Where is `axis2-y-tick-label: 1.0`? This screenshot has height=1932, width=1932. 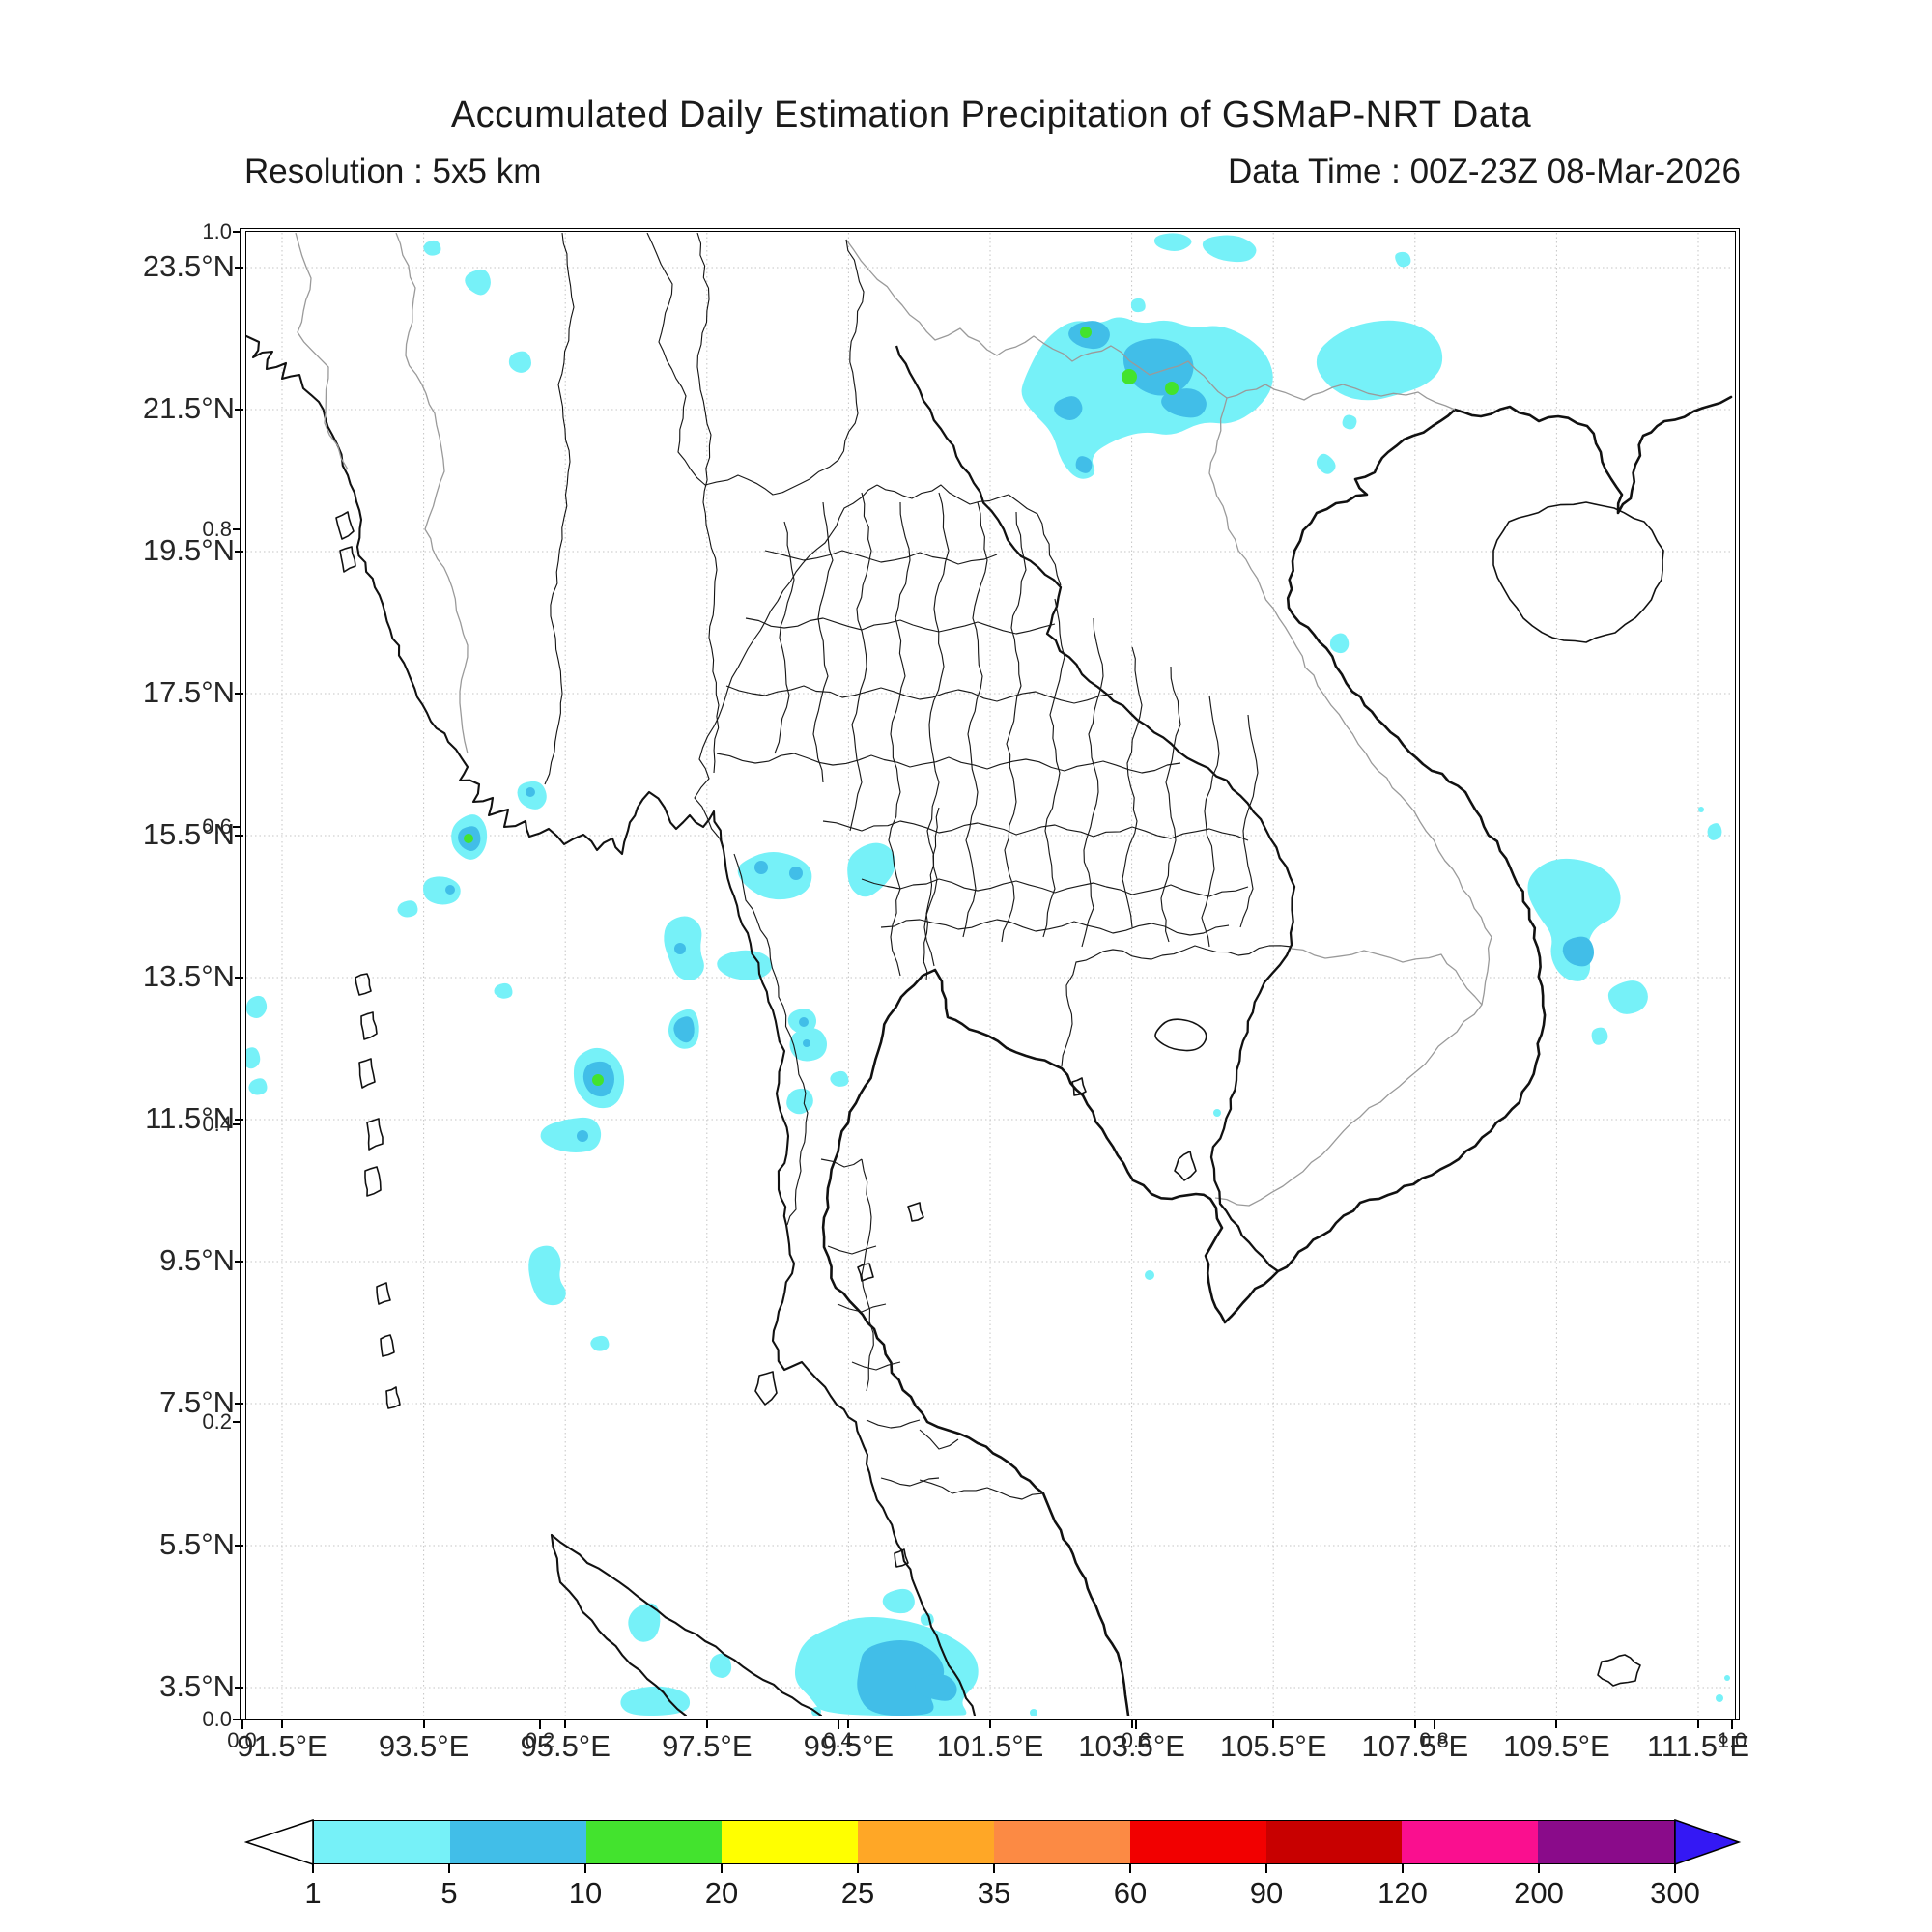
axis2-y-tick-label: 1.0 is located at coordinates (217, 231).